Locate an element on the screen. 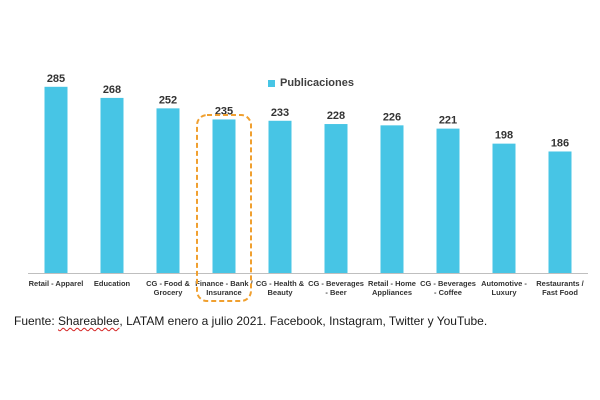 Image resolution: width=600 pixels, height=400 pixels. data-label: 198 is located at coordinates (504, 136).